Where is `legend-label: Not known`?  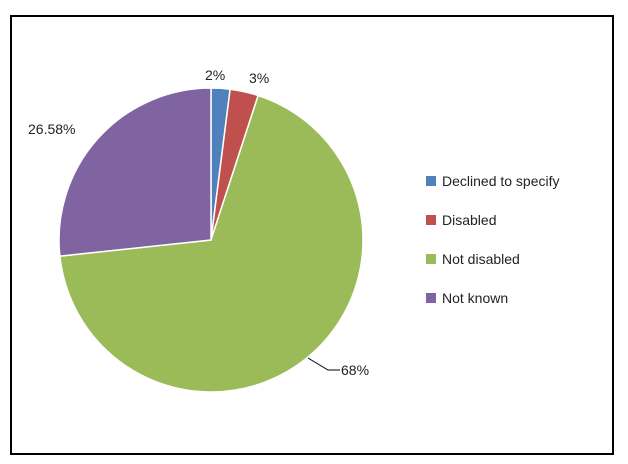
legend-label: Not known is located at coordinates (475, 298).